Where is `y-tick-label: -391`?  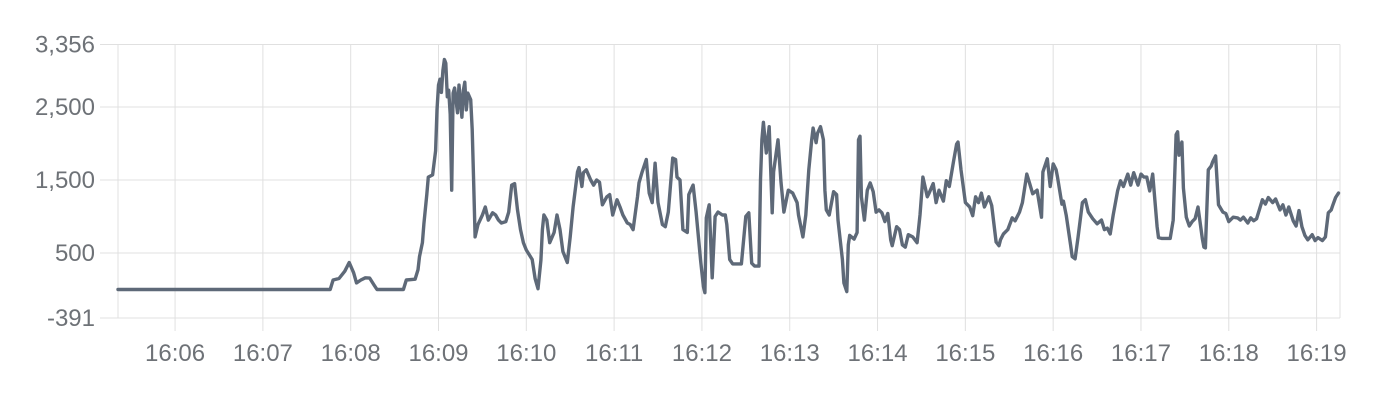 y-tick-label: -391 is located at coordinates (71, 318).